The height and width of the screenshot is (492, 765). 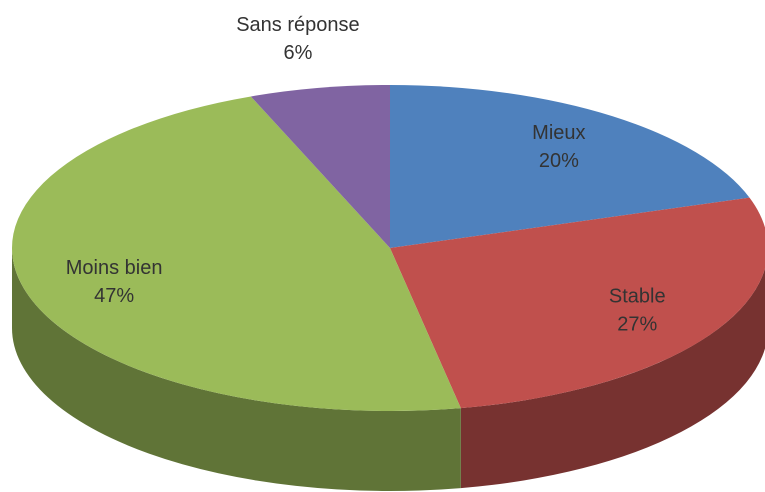 I want to click on slice-value: 27%, so click(x=637, y=324).